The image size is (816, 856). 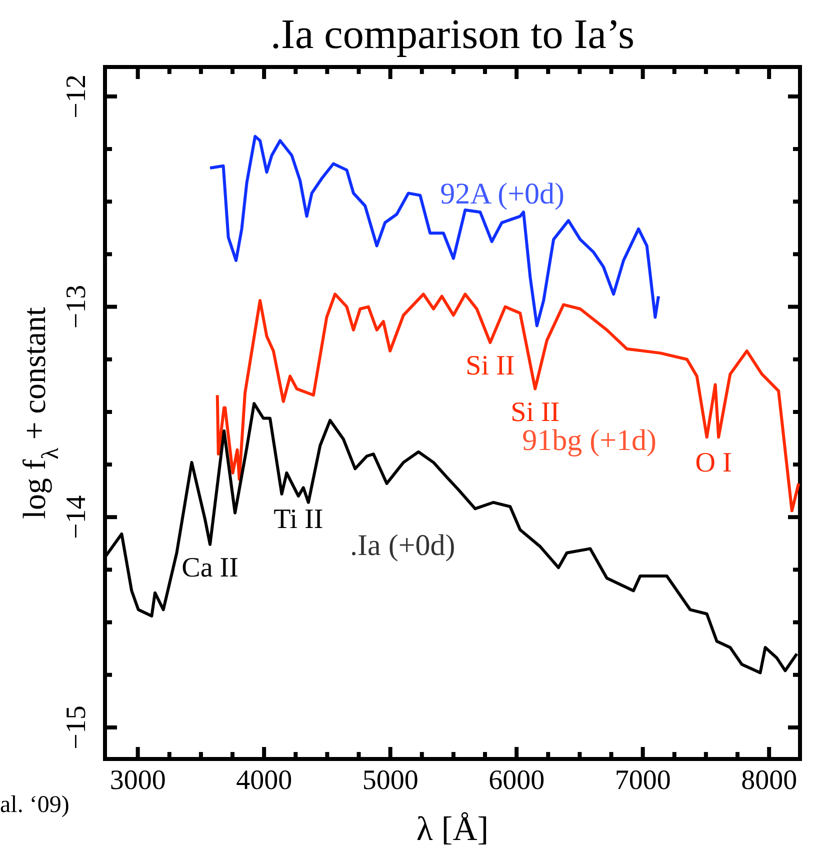 I want to click on series-label: 92A (+0d), so click(x=502, y=194).